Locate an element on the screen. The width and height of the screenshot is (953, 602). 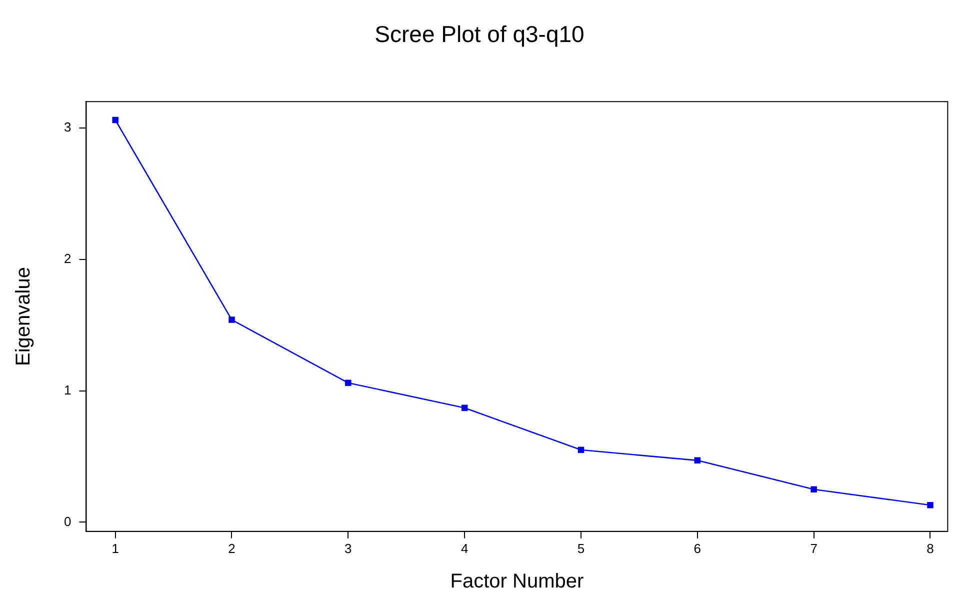
x-tick-label: 3 is located at coordinates (348, 548).